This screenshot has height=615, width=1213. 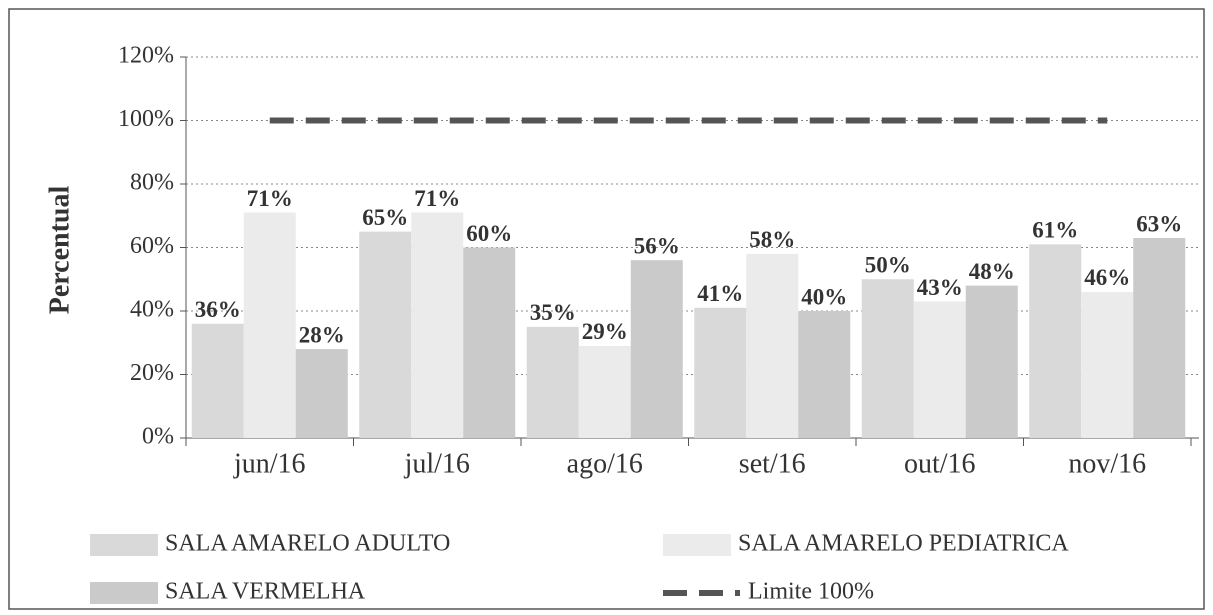 I want to click on x-tick-label: ago/16, so click(x=605, y=463).